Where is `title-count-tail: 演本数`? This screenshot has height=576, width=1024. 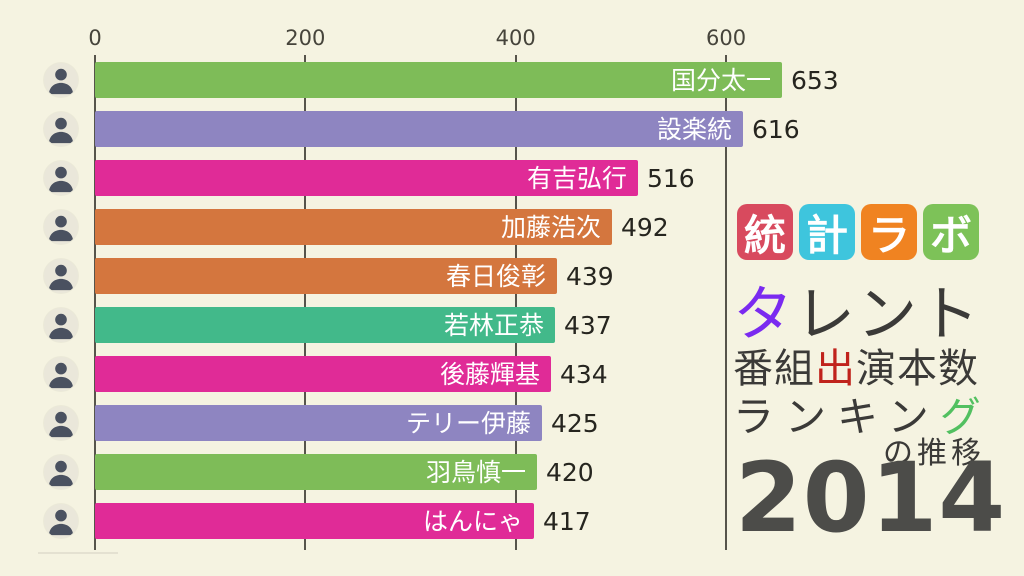
title-count-tail: 演本数 is located at coordinates (917, 369).